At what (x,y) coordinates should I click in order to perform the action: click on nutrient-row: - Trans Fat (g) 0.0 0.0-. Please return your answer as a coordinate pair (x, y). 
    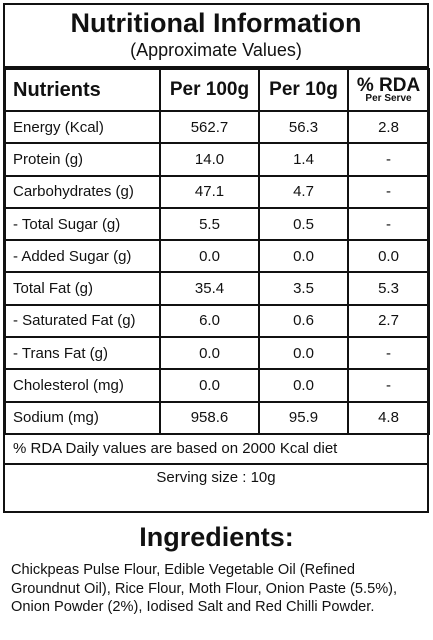
    Looking at the image, I should click on (217, 353).